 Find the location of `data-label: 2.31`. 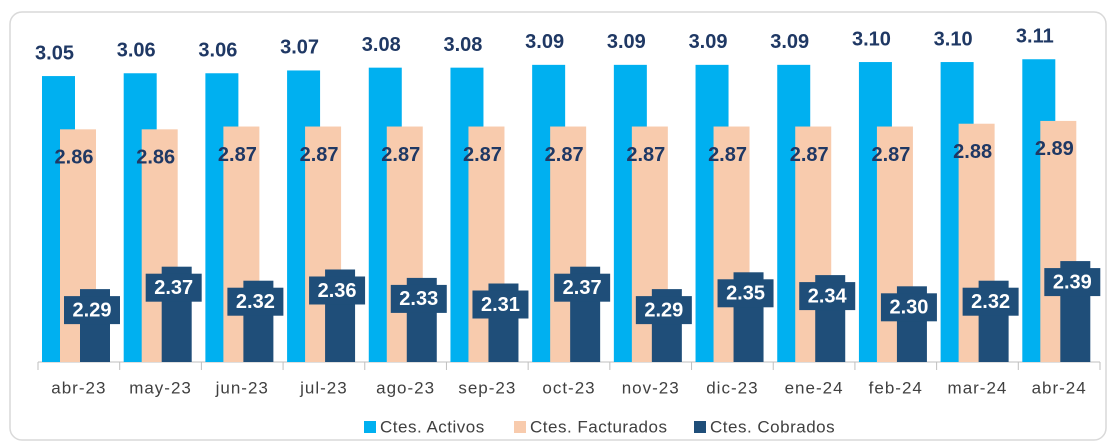

data-label: 2.31 is located at coordinates (500, 305).